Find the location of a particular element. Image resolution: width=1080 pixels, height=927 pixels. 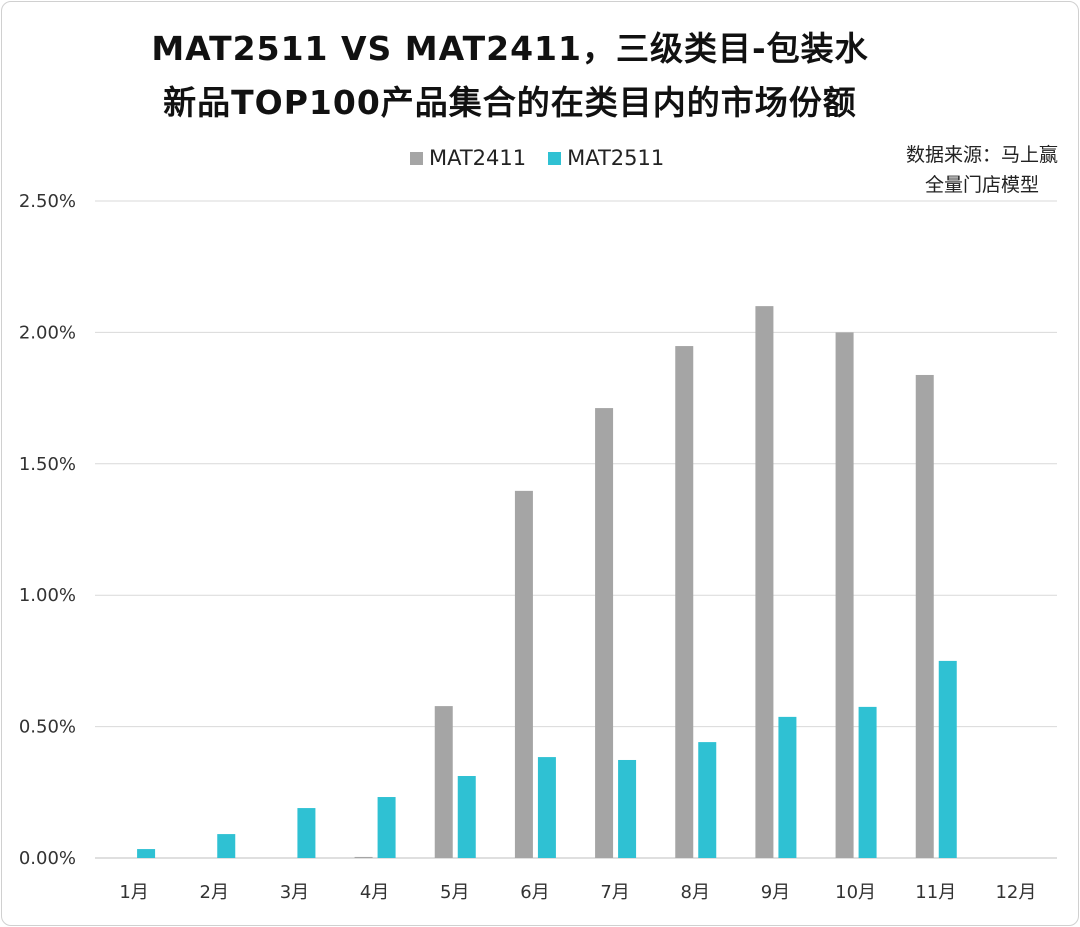

y-tick-label: 2.50% is located at coordinates (47, 201).